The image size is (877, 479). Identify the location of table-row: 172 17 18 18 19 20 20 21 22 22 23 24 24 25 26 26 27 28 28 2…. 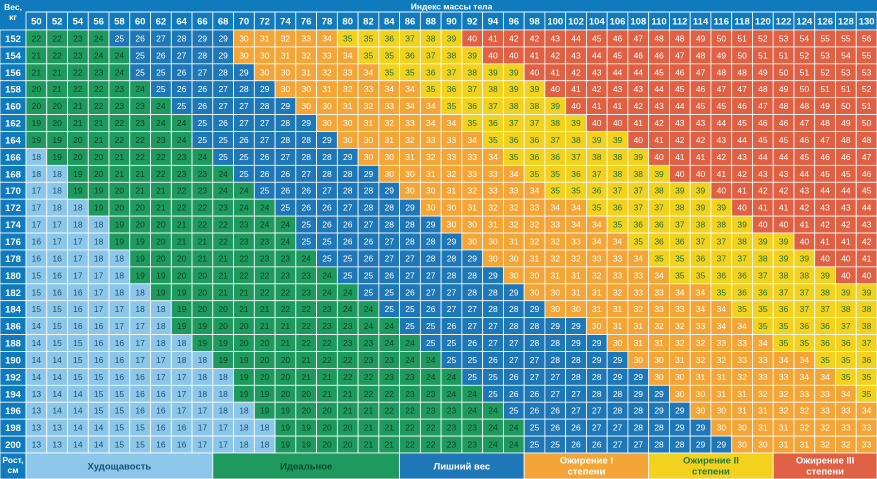
(438, 207).